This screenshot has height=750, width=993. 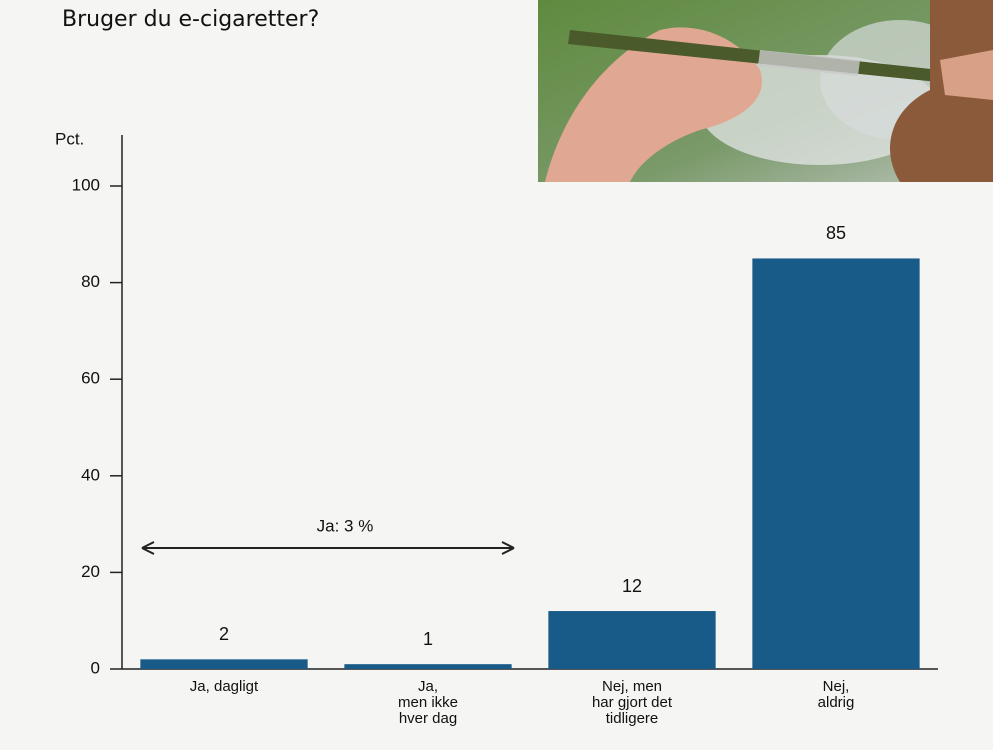 I want to click on value-label: 85, so click(x=836, y=233).